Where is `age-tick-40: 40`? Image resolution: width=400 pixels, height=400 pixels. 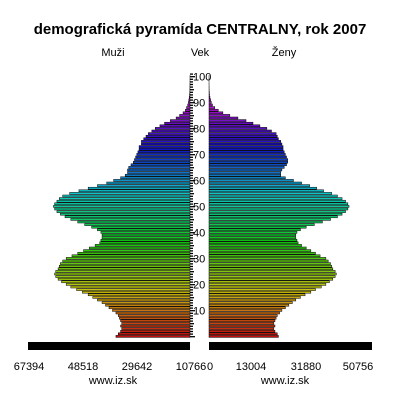
age-tick-40: 40 is located at coordinates (199, 234).